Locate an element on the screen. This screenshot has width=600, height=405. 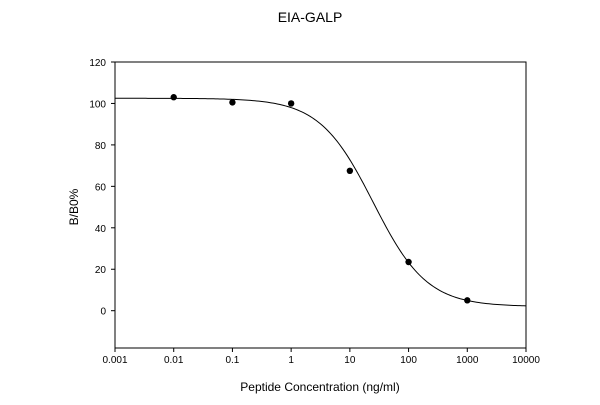
x-axis-label: Peptide Concentration (ng/ml) is located at coordinates (319, 387).